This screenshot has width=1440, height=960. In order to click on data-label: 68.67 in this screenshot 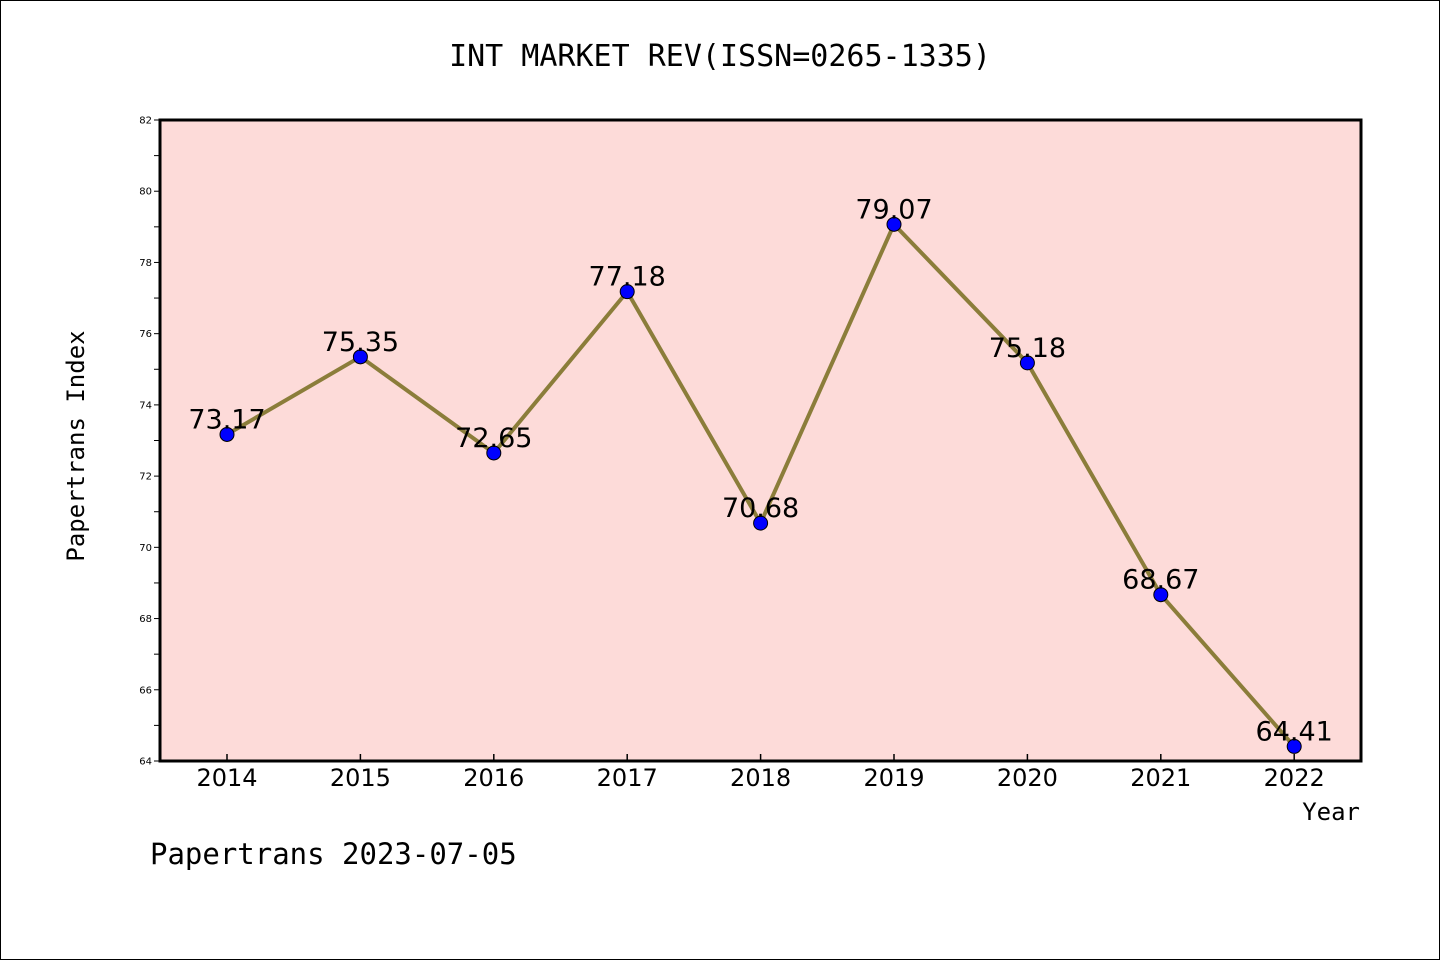, I will do `click(1160, 580)`.